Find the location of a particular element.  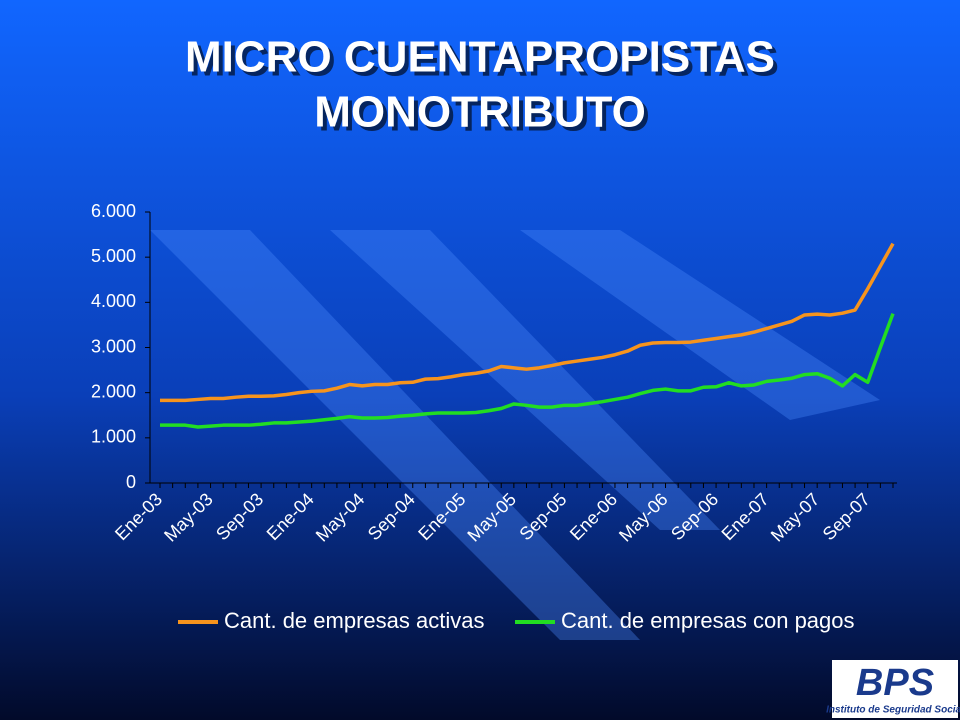

y-tick-label: 4.000 is located at coordinates (113, 301).